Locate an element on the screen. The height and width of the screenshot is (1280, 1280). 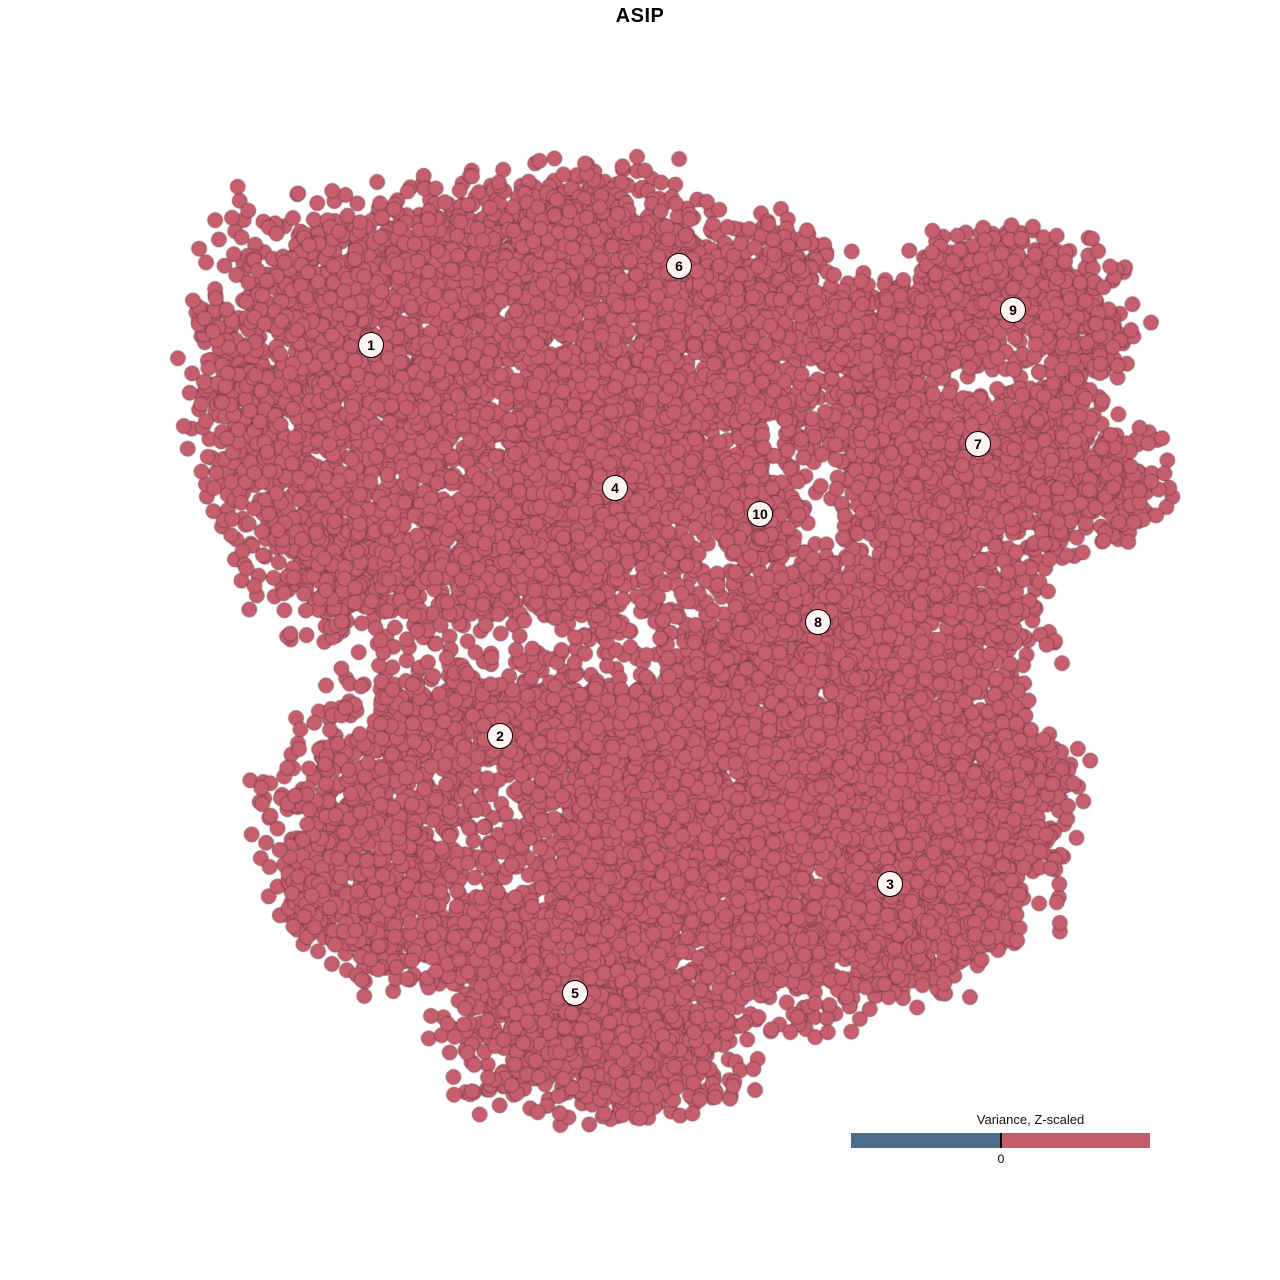
cluster-label-7: 7 is located at coordinates (978, 444).